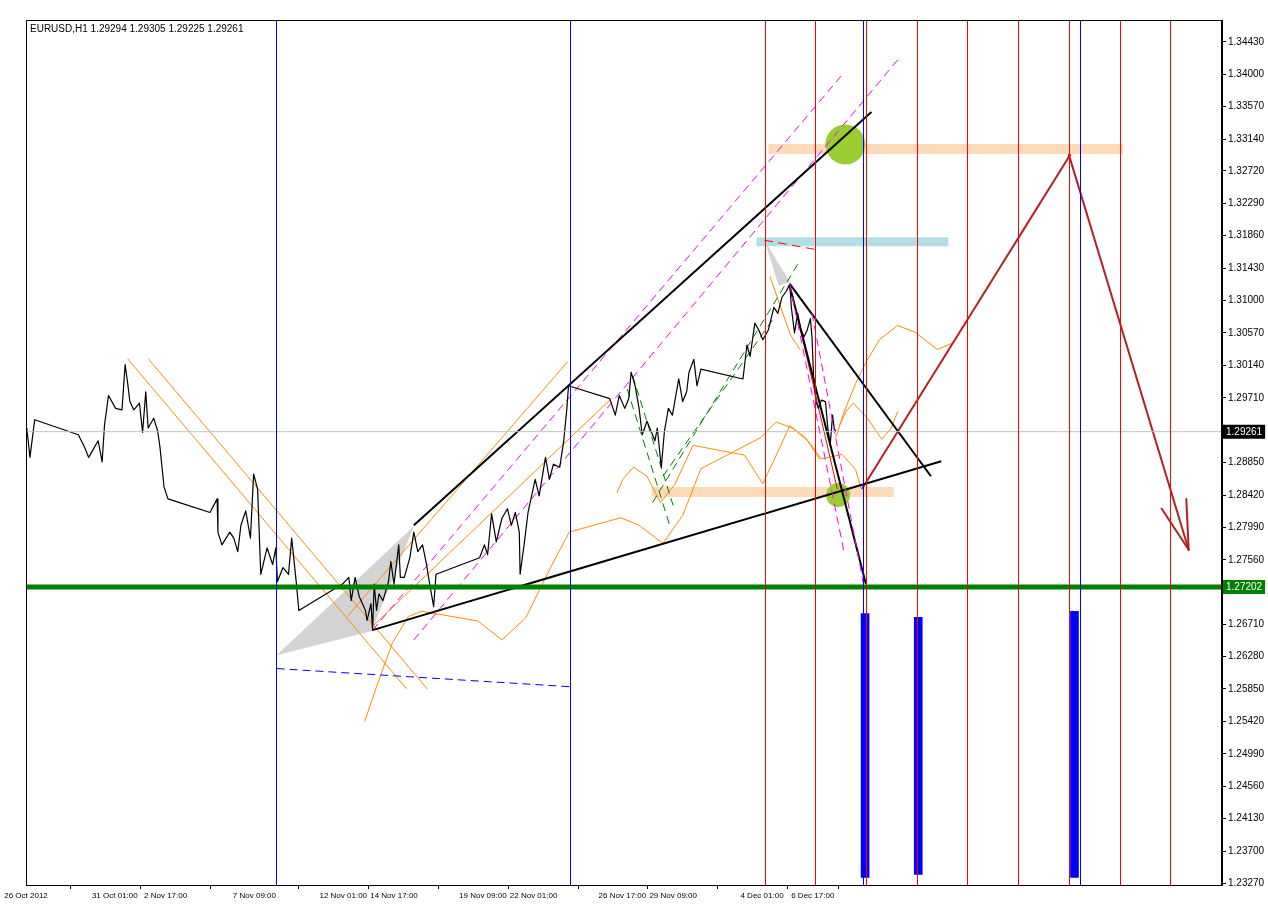  I want to click on x-tick-label: 19 Nov 09:00, so click(483, 895).